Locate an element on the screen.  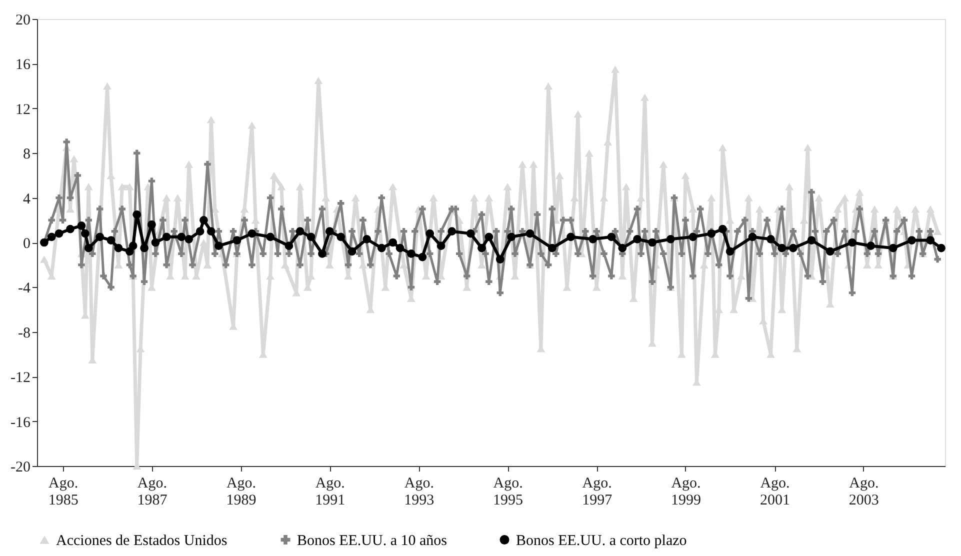
x-tick-label: Ago. 2003 is located at coordinates (863, 492).